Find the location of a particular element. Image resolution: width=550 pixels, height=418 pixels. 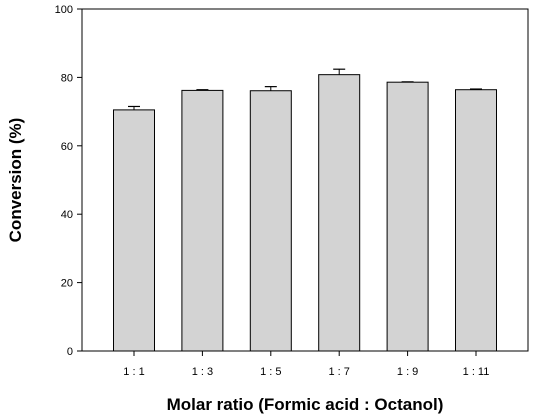

y-tick-label: 60 is located at coordinates (67, 147).